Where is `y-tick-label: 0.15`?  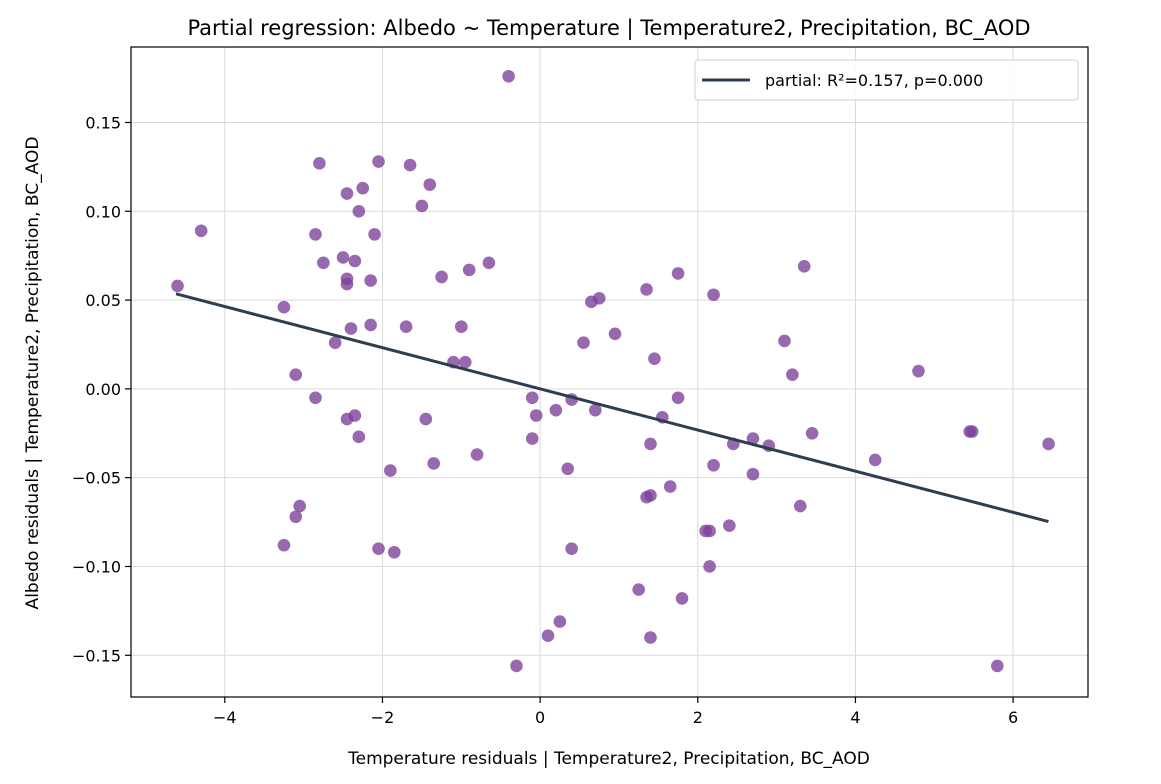 y-tick-label: 0.15 is located at coordinates (103, 122).